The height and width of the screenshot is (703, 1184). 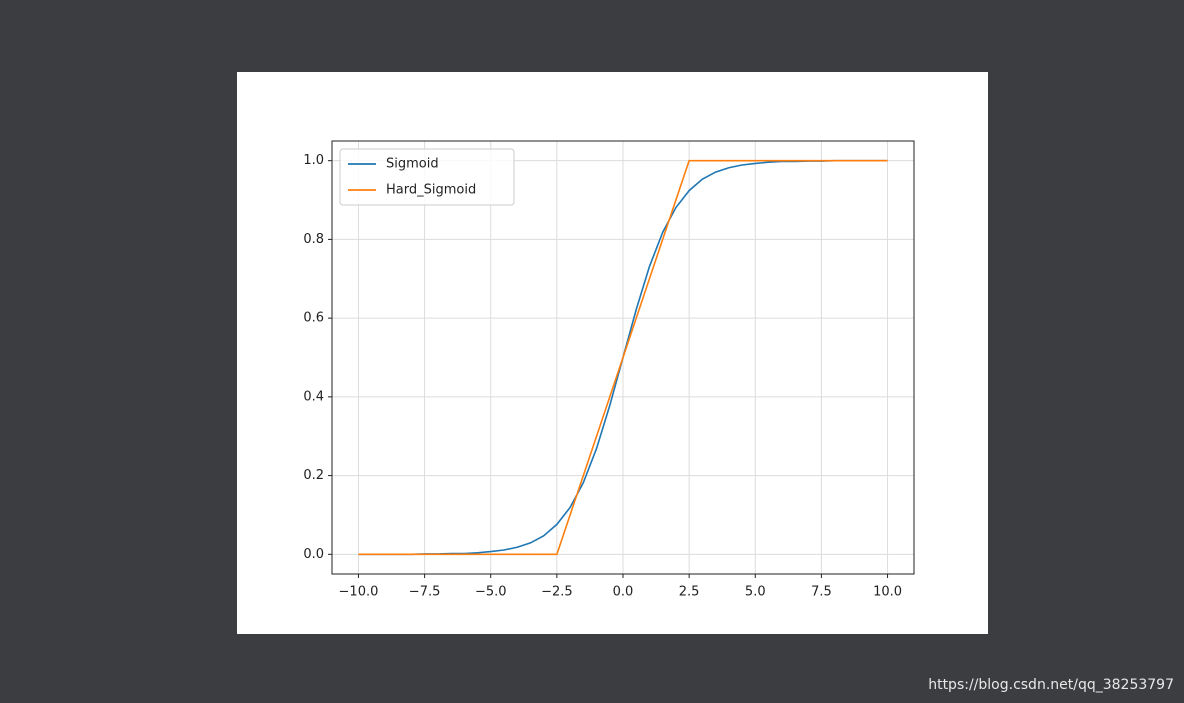 What do you see at coordinates (623, 592) in the screenshot?
I see `x-tick-label: 0.0` at bounding box center [623, 592].